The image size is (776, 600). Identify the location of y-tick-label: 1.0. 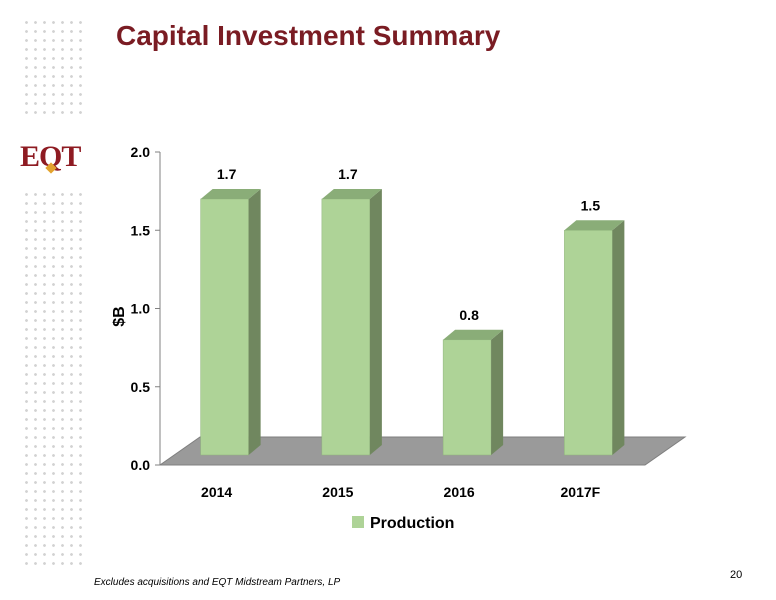
(141, 309).